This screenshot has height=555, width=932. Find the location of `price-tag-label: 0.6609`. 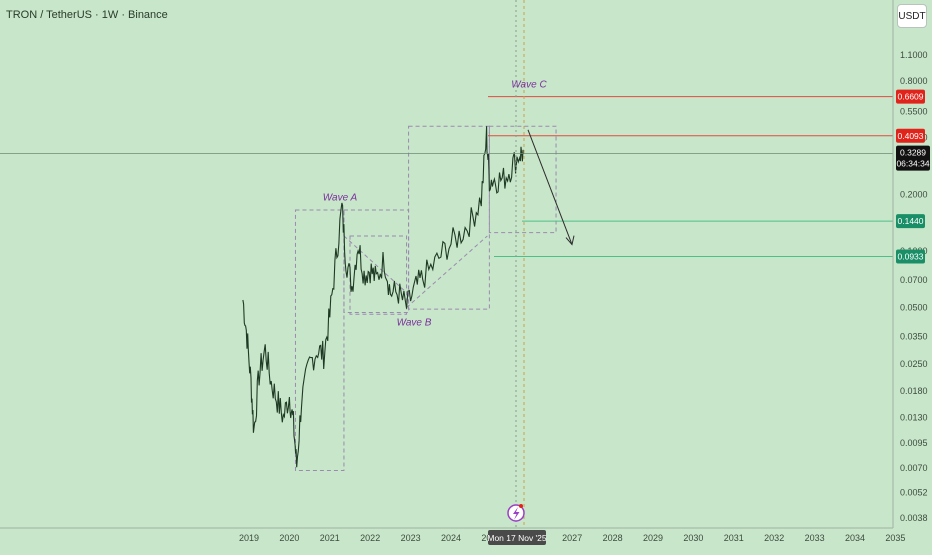

price-tag-label: 0.6609 is located at coordinates (911, 97).